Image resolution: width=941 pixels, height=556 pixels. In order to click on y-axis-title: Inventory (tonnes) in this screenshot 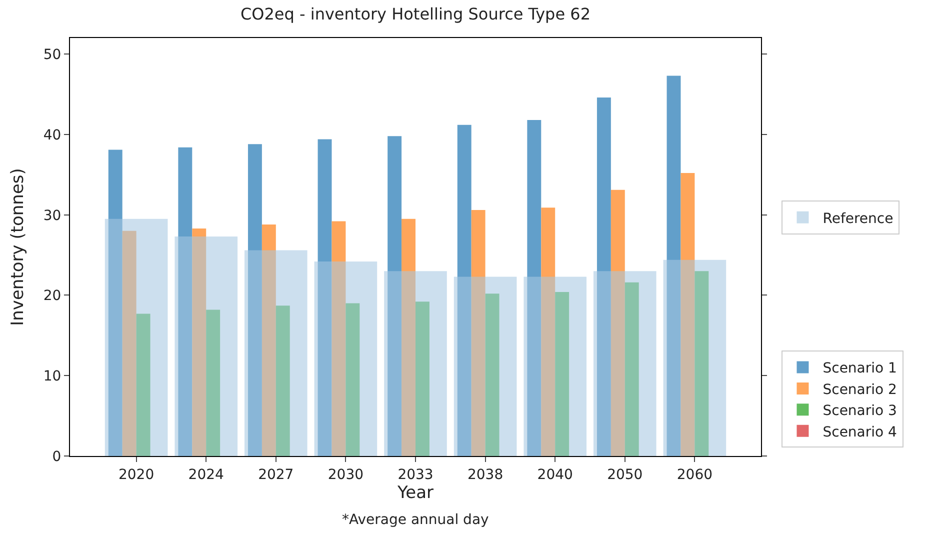, I will do `click(18, 247)`.